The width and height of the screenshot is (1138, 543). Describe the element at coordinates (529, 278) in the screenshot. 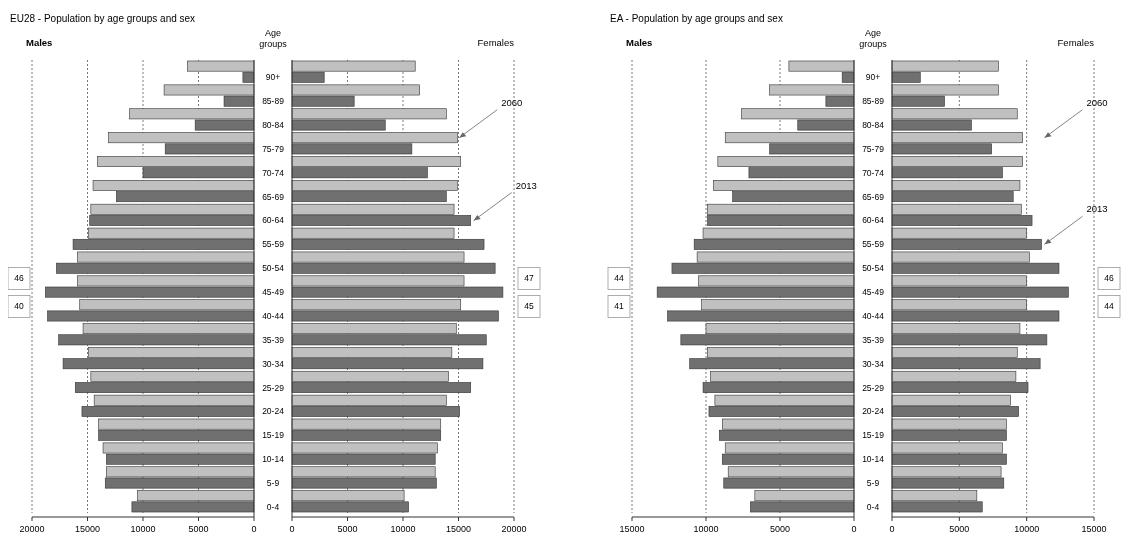

I see `text: 47` at that location.